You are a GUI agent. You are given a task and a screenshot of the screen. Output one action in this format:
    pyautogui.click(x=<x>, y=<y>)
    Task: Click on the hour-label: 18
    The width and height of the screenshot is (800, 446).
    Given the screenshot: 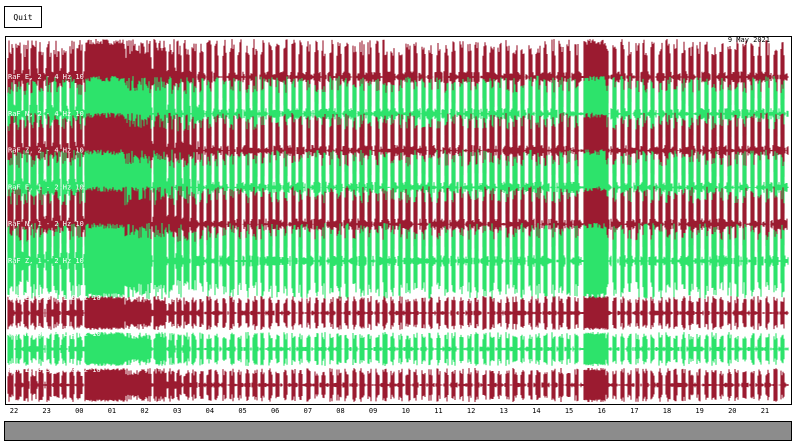 What is the action you would take?
    pyautogui.click(x=667, y=411)
    